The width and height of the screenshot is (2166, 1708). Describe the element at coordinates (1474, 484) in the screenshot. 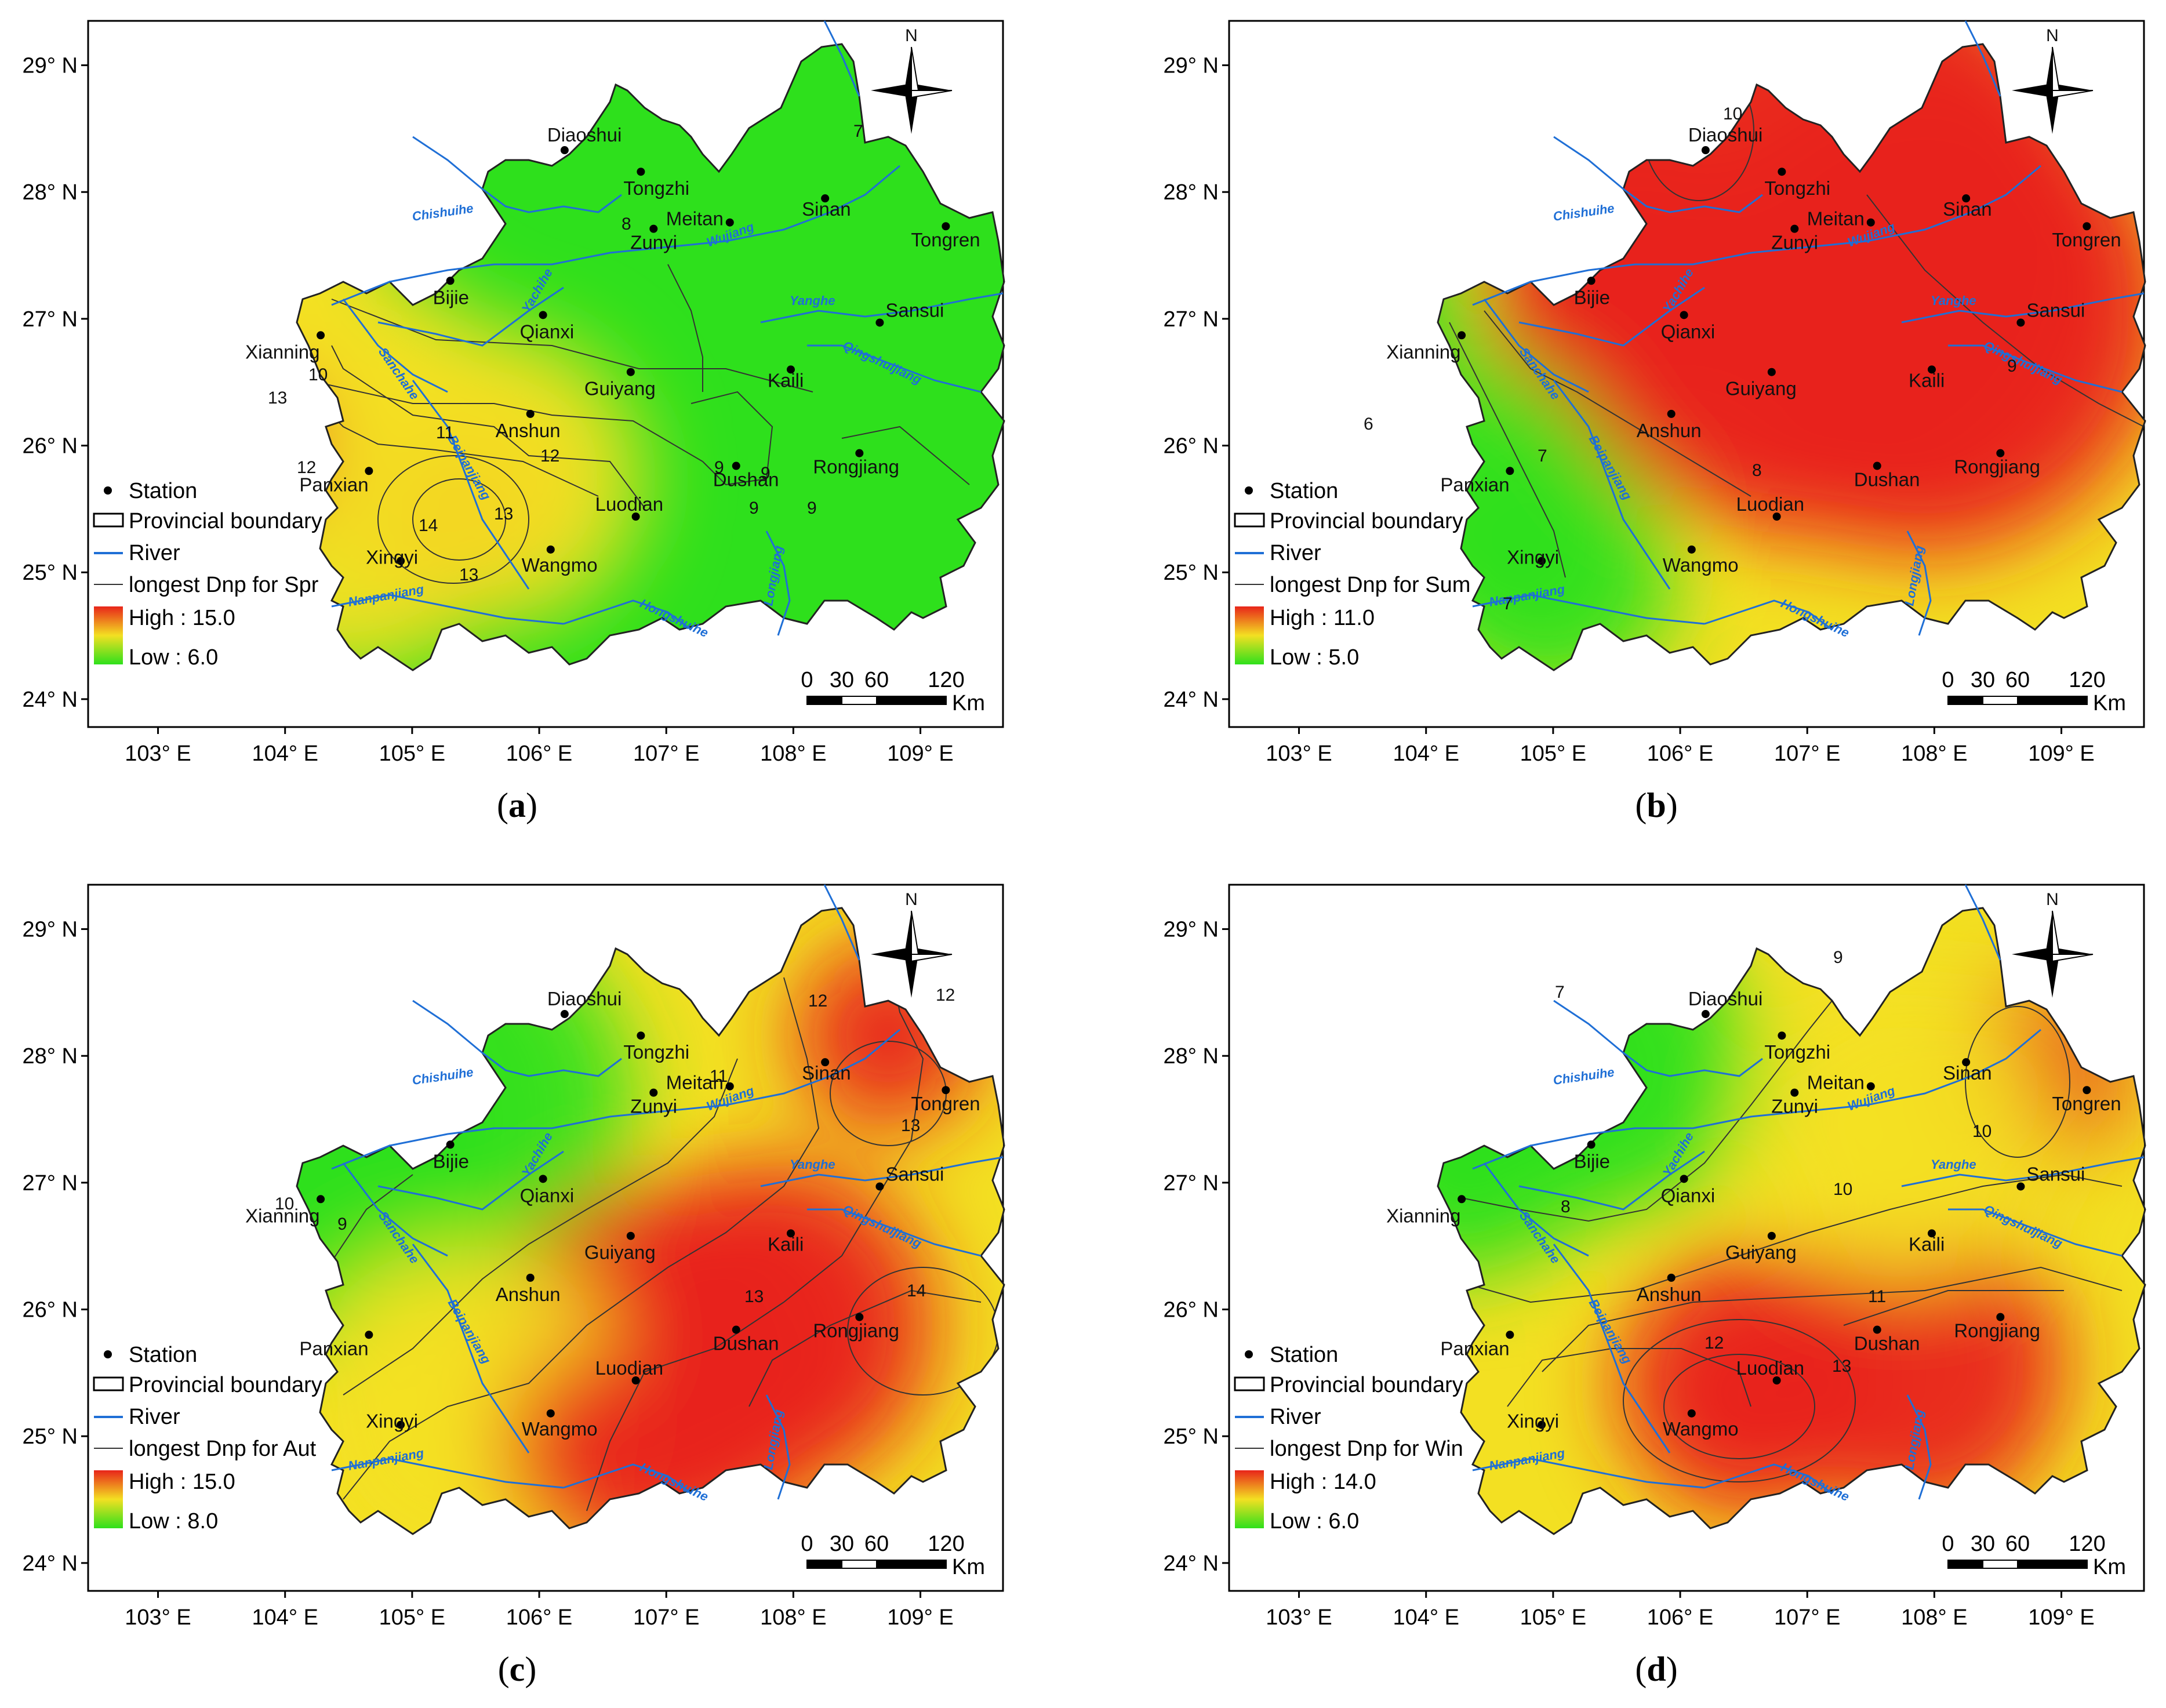

I see `station-label: Panxian` at that location.